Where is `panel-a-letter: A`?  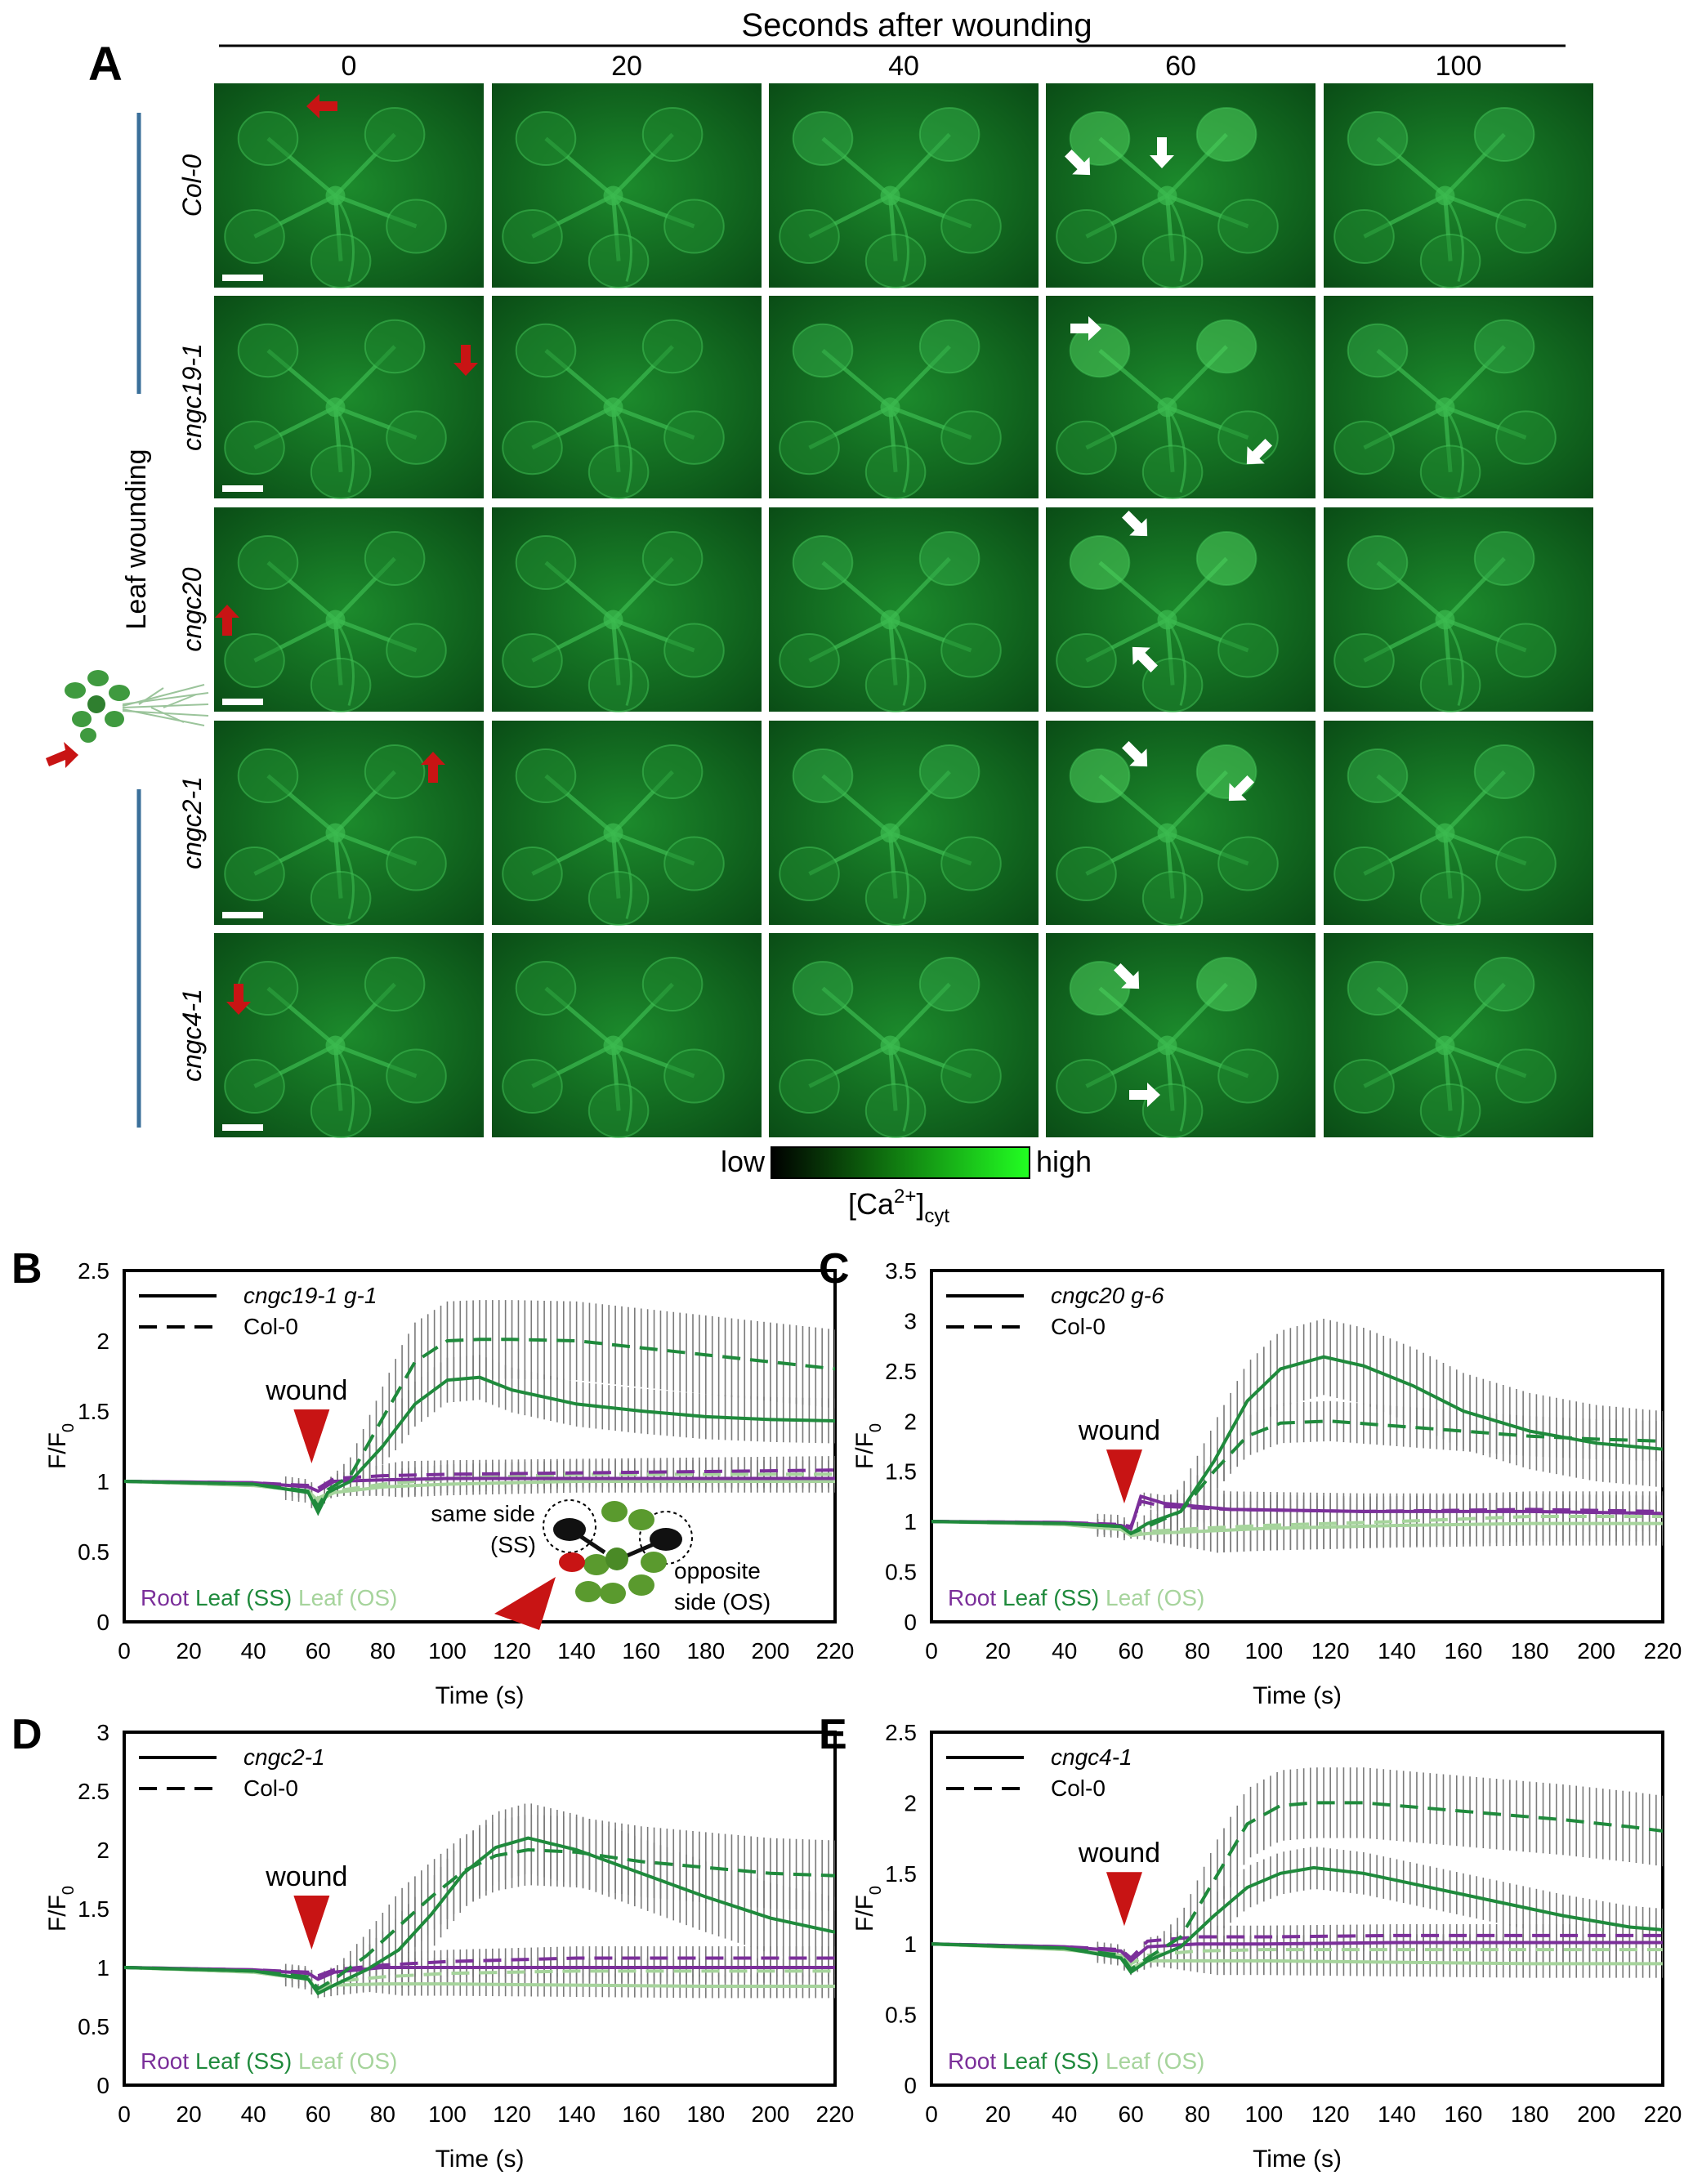
panel-a-letter: A is located at coordinates (105, 64).